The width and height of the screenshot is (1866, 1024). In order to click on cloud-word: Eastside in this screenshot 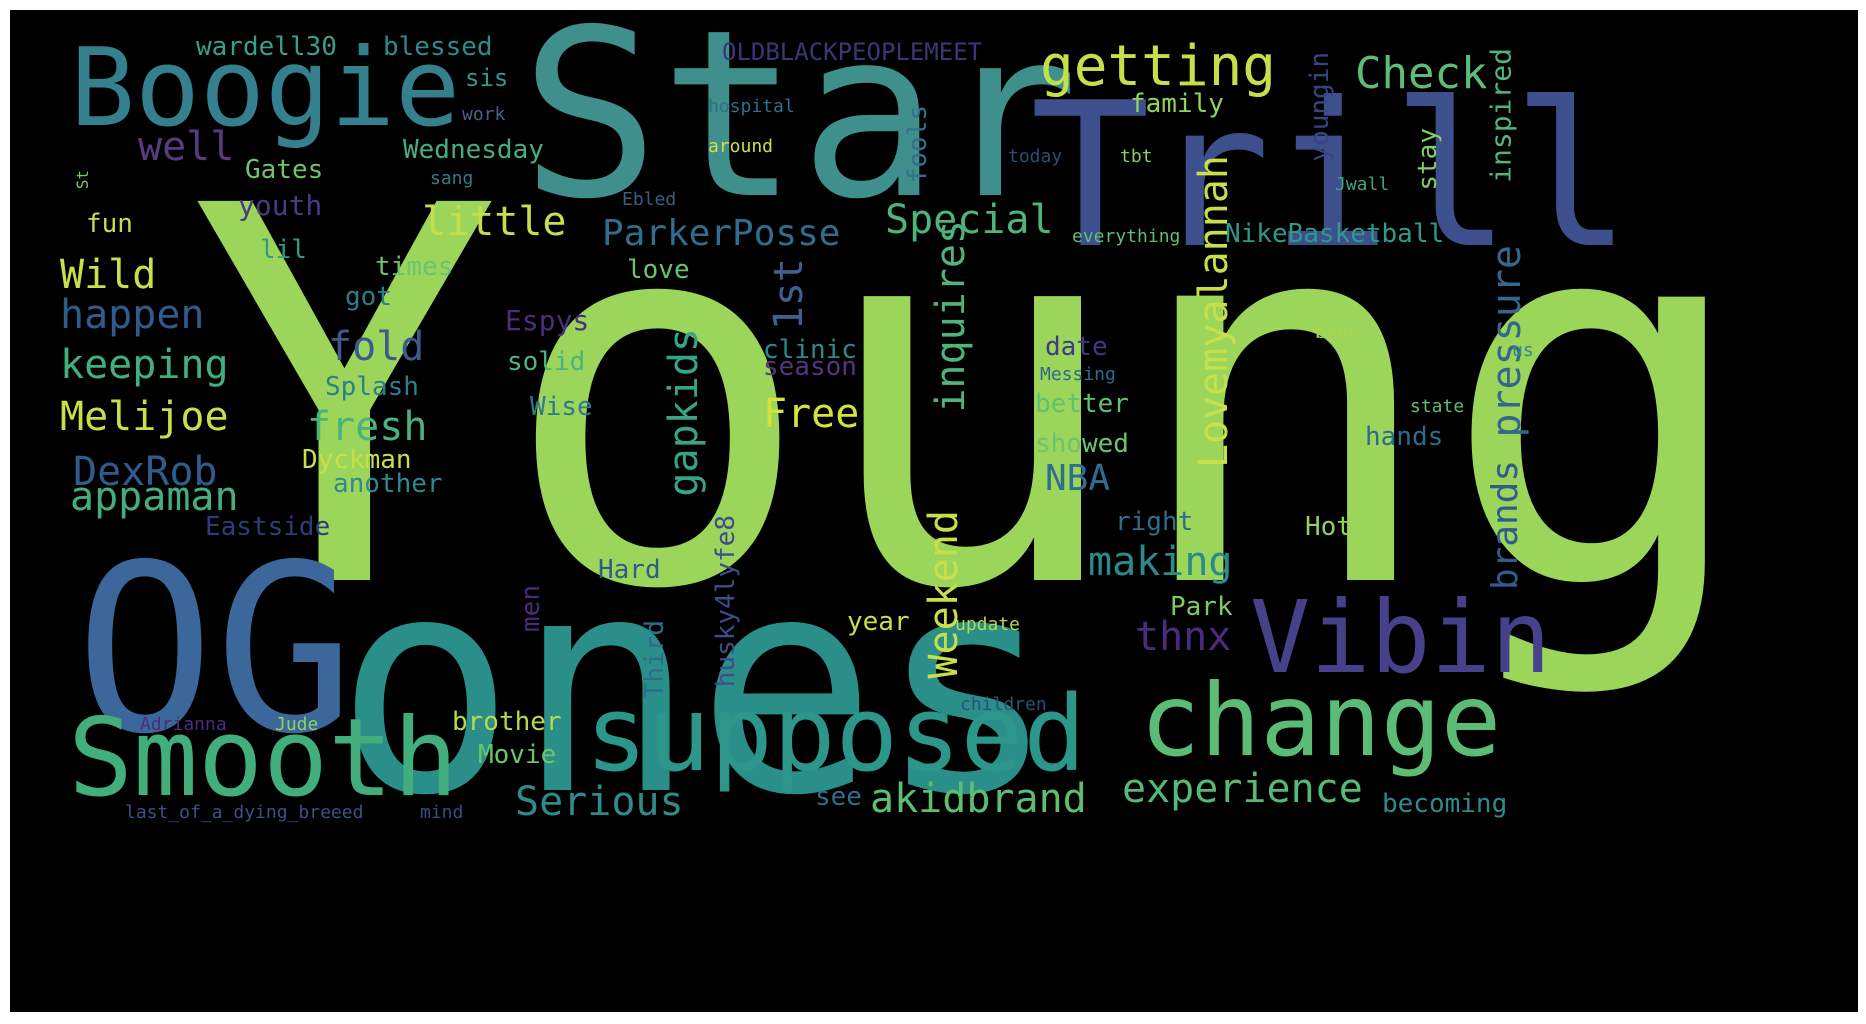, I will do `click(267, 527)`.